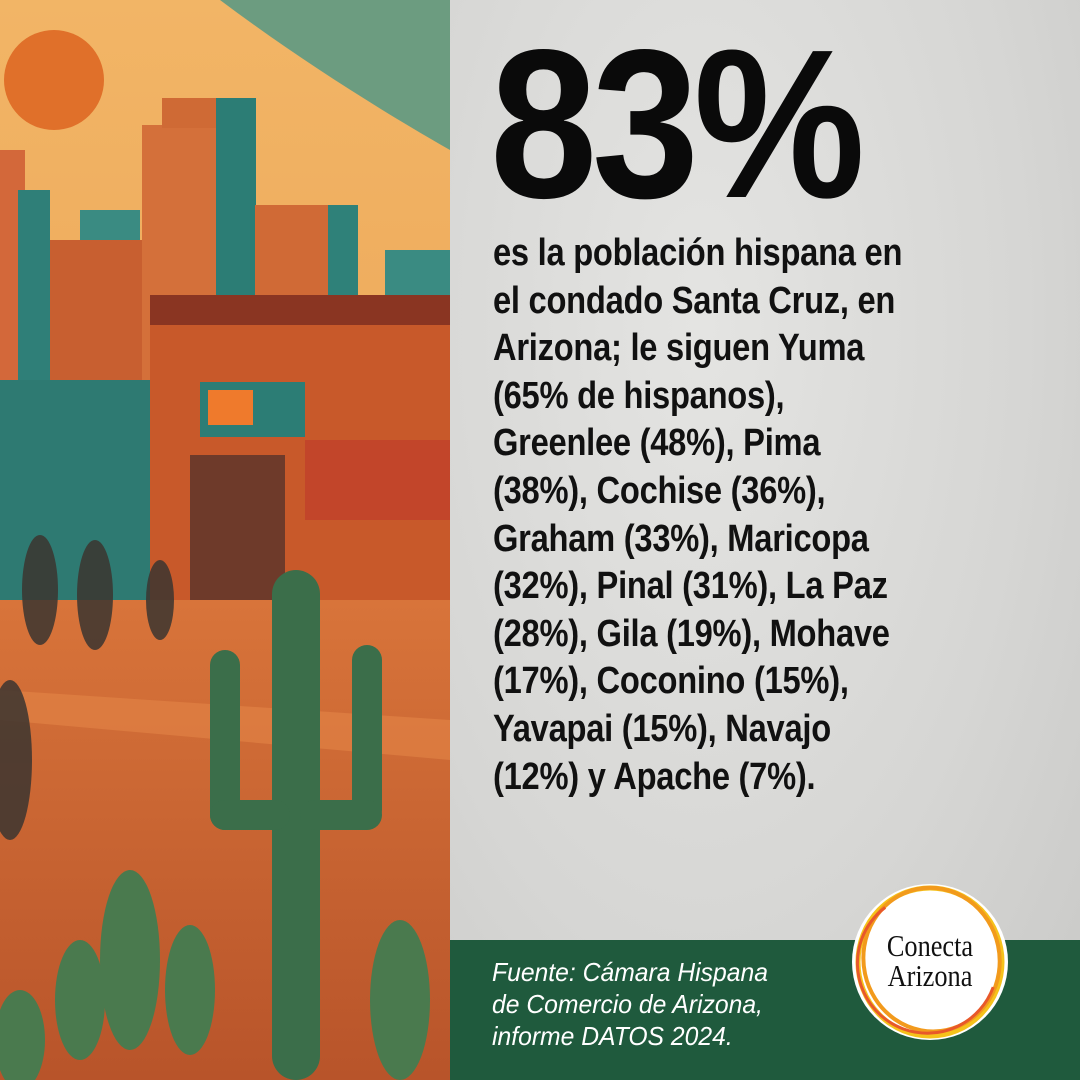 Image resolution: width=1080 pixels, height=1080 pixels. Describe the element at coordinates (612, 1036) in the screenshot. I see `source-line: informe DATOS 2024.` at that location.